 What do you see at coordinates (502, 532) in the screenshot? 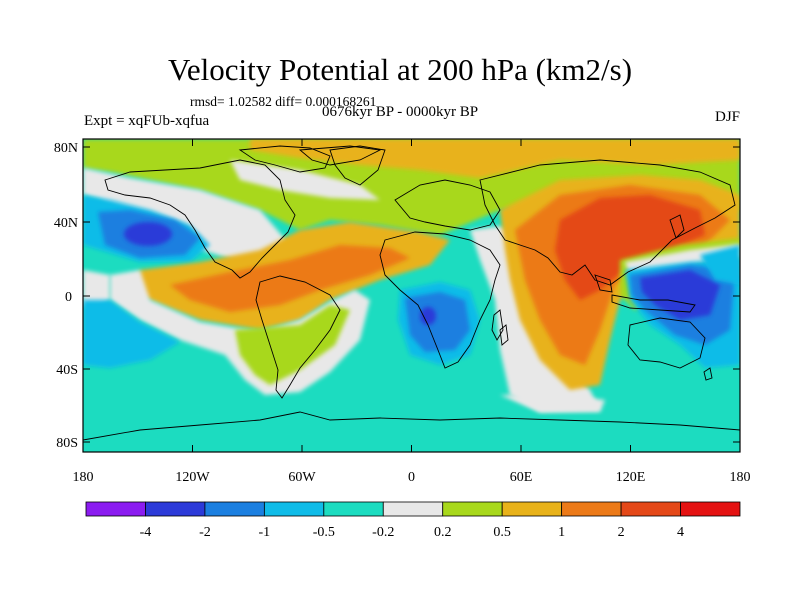
I see `colorbar-label: 0.5` at bounding box center [502, 532].